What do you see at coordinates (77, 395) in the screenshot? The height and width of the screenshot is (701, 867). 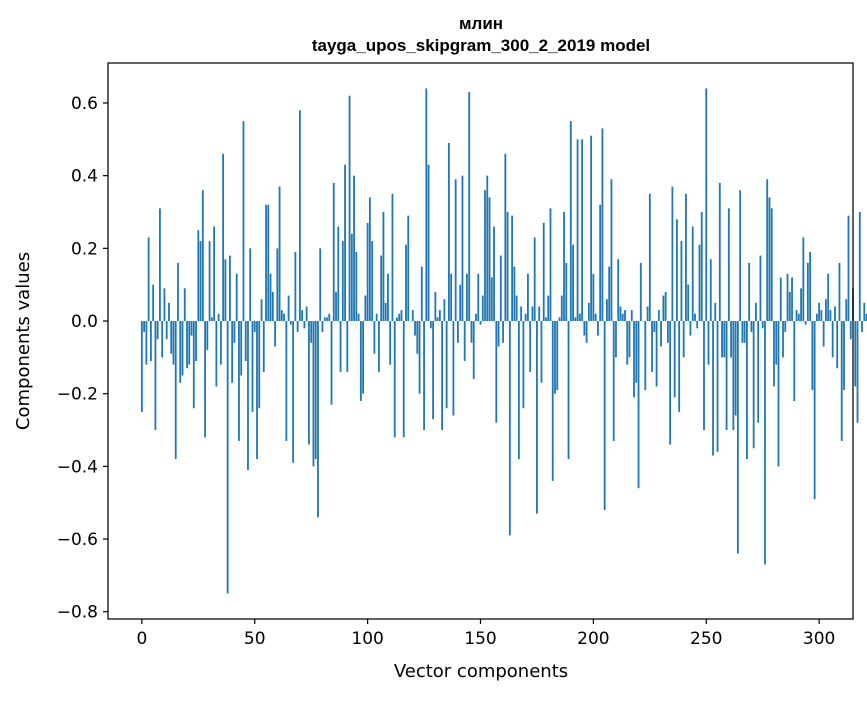 I see `y-tick-label: −0.2` at bounding box center [77, 395].